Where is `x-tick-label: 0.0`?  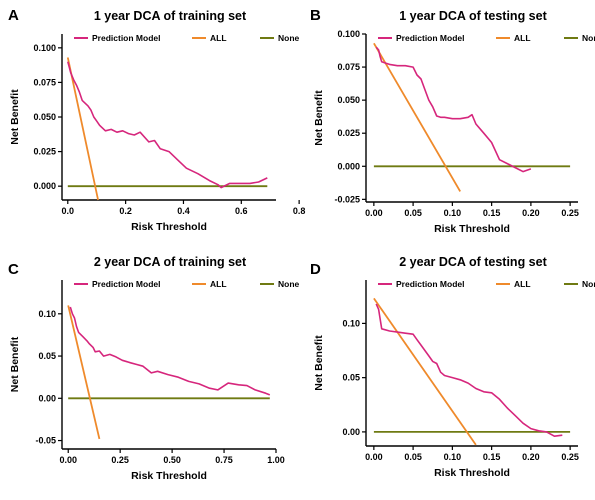 x-tick-label: 0.0 is located at coordinates (68, 211).